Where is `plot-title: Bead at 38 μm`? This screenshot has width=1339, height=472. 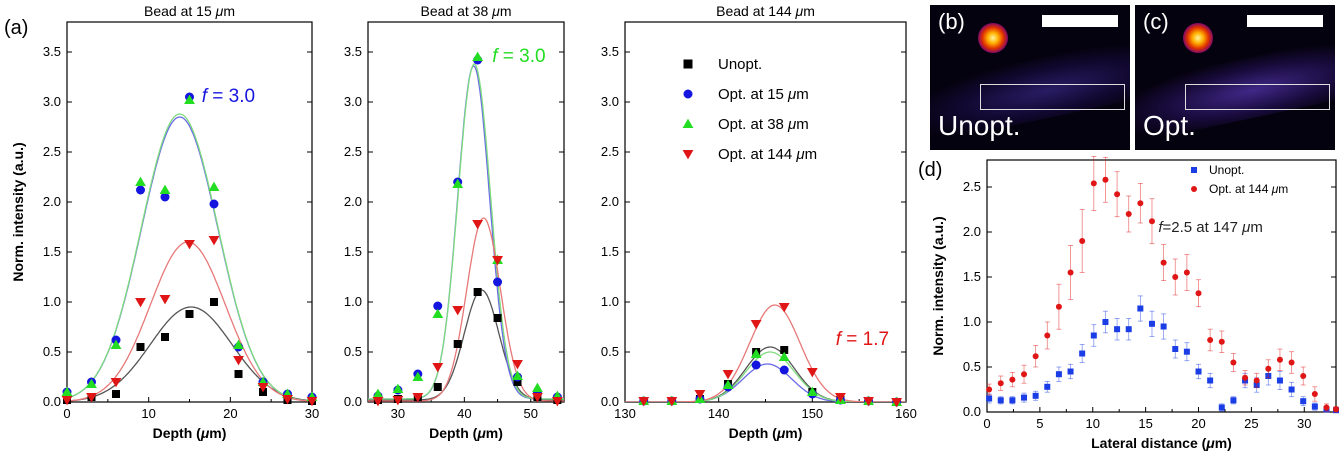
plot-title: Bead at 38 μm is located at coordinates (466, 11).